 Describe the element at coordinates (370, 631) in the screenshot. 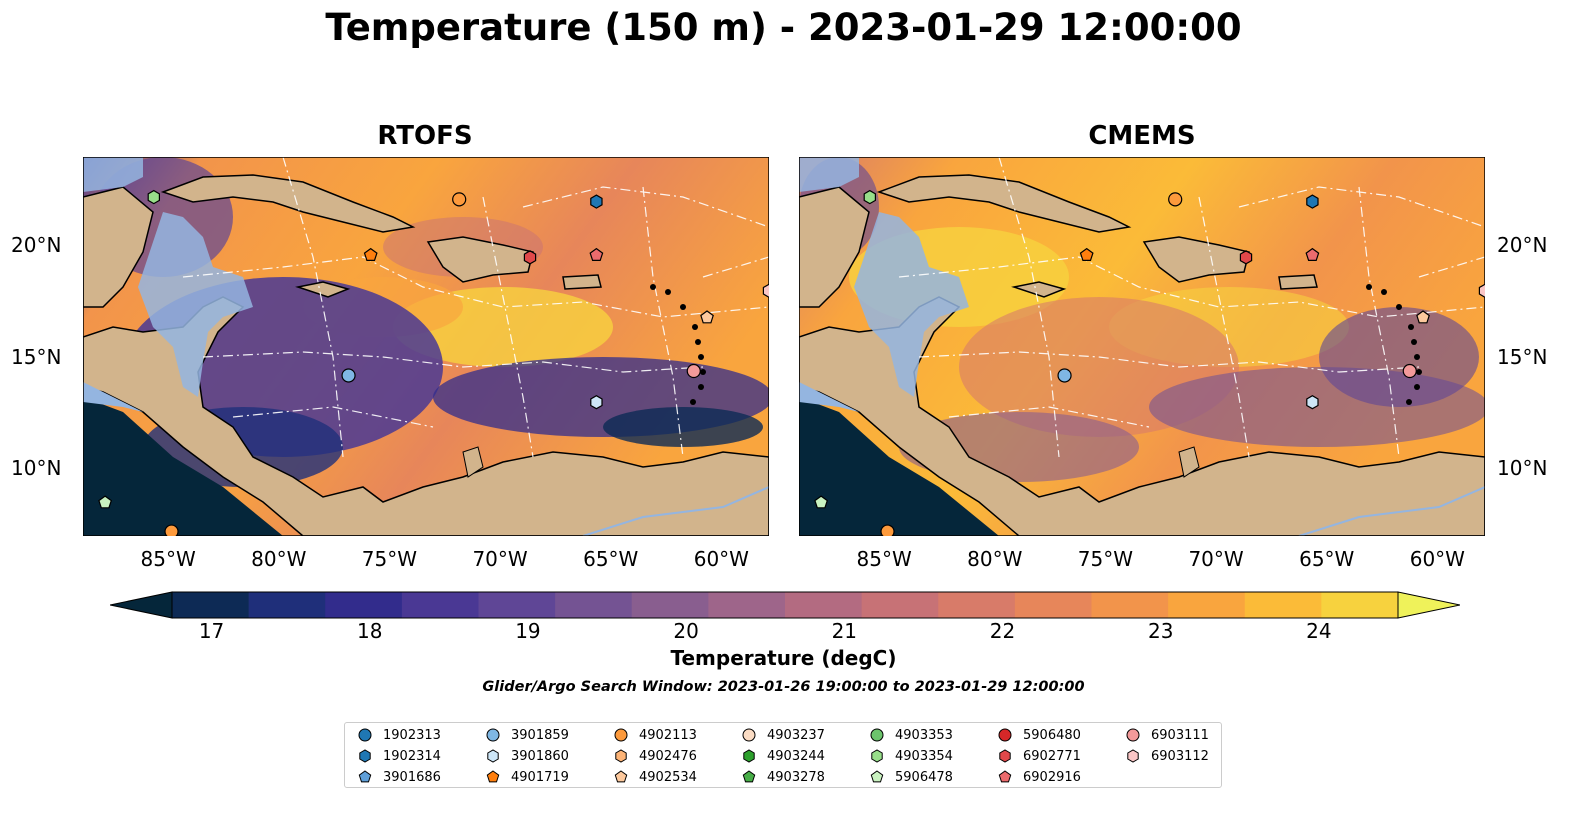

I see `colorbar-tick-label: 18` at that location.